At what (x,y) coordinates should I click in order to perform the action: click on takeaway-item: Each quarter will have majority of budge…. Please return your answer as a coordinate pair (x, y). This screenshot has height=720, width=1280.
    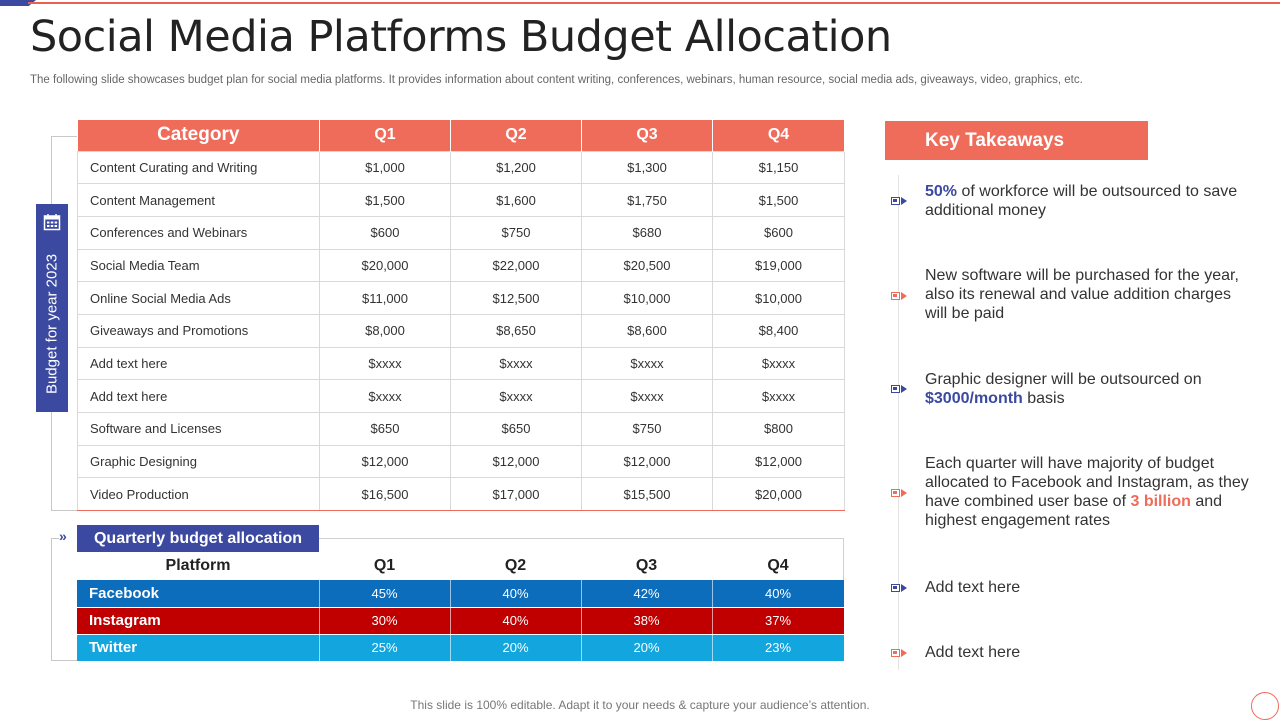
    Looking at the image, I should click on (1090, 492).